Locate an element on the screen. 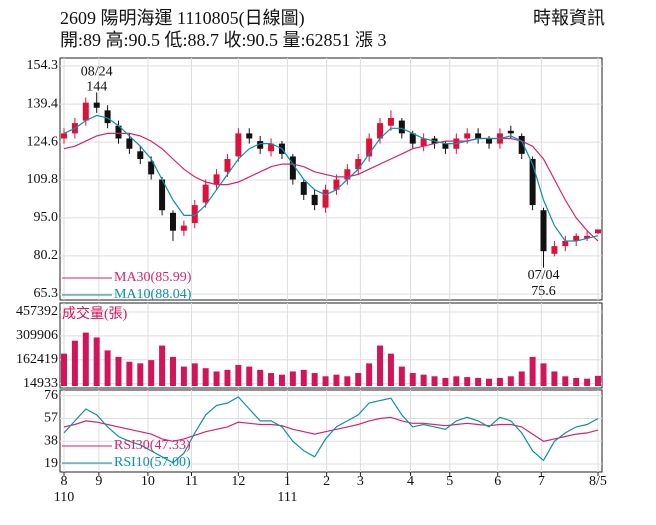 This screenshot has height=525, width=656. panel-frame is located at coordinates (331, 431).